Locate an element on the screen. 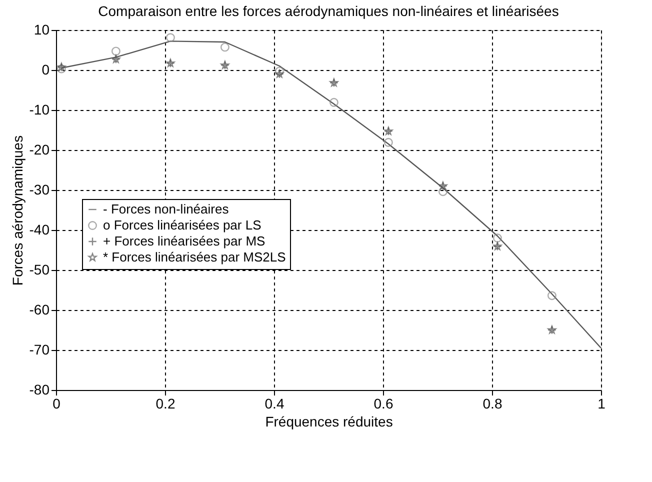  legend-label: o Forces linéarisées par LS is located at coordinates (182, 225).